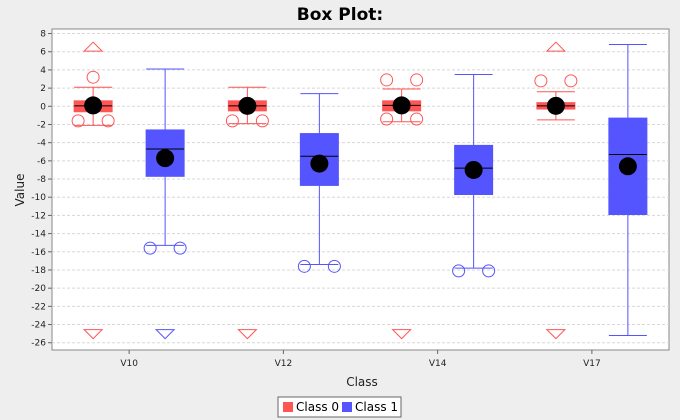  Describe the element at coordinates (43, 107) in the screenshot. I see `y-tick-label: 0` at that location.